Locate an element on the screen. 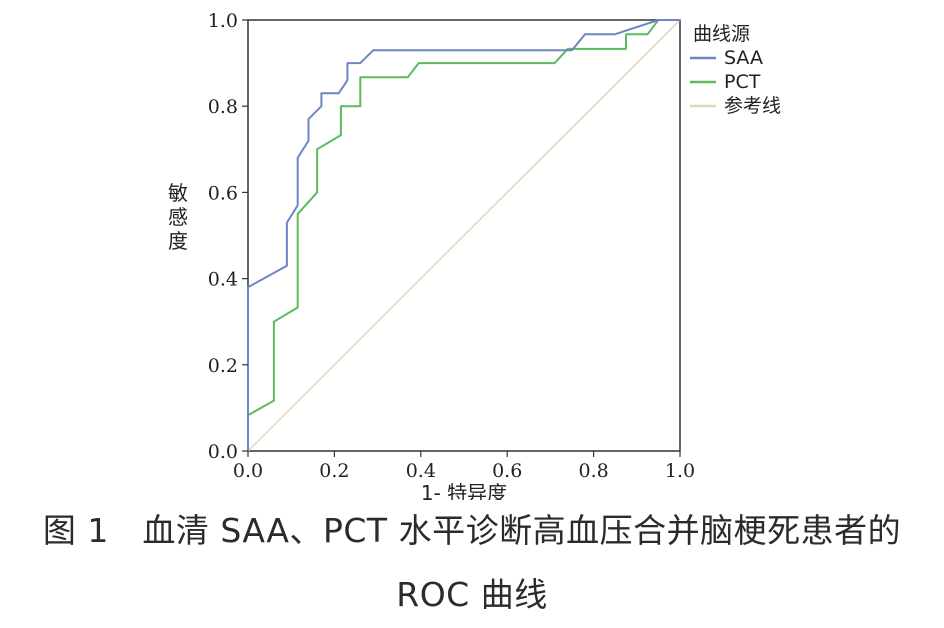 This screenshot has height=628, width=944. y-axis-label: 敏感度 is located at coordinates (178, 217).